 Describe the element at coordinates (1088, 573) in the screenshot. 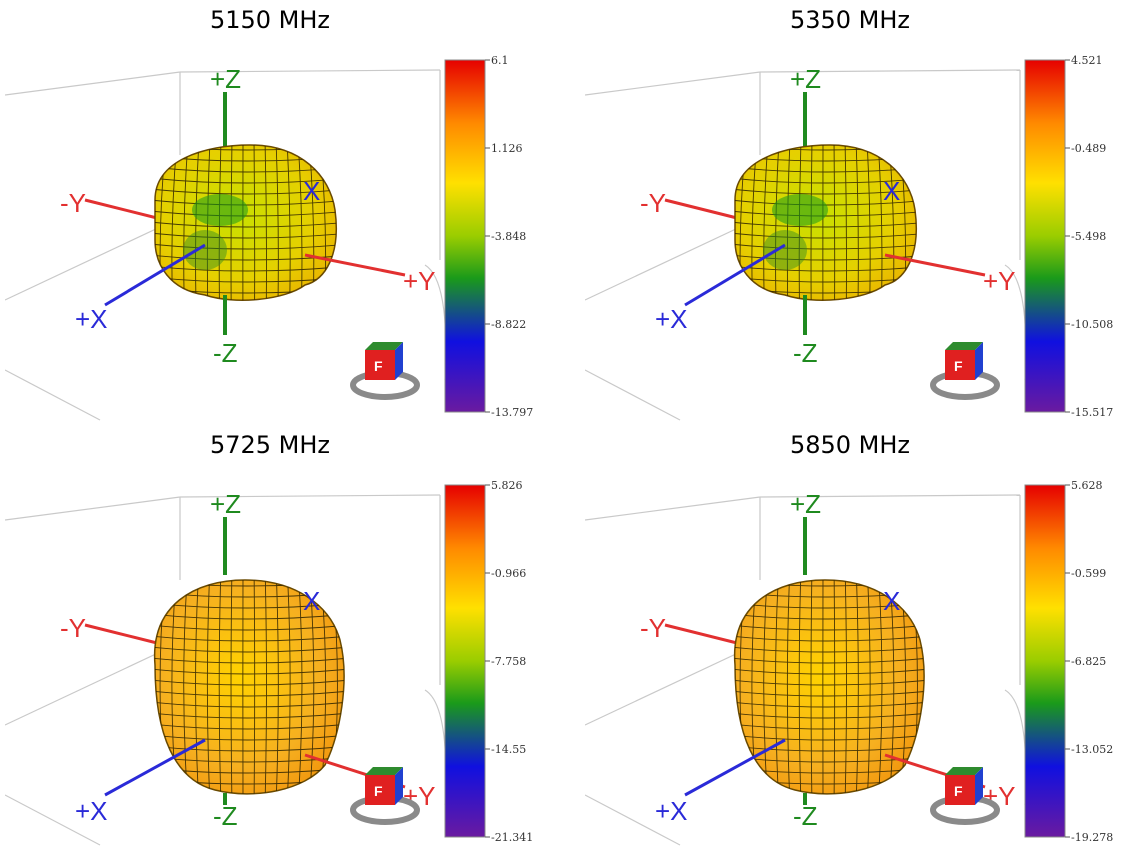

I see `colorbar-tick-label: -0.599` at that location.